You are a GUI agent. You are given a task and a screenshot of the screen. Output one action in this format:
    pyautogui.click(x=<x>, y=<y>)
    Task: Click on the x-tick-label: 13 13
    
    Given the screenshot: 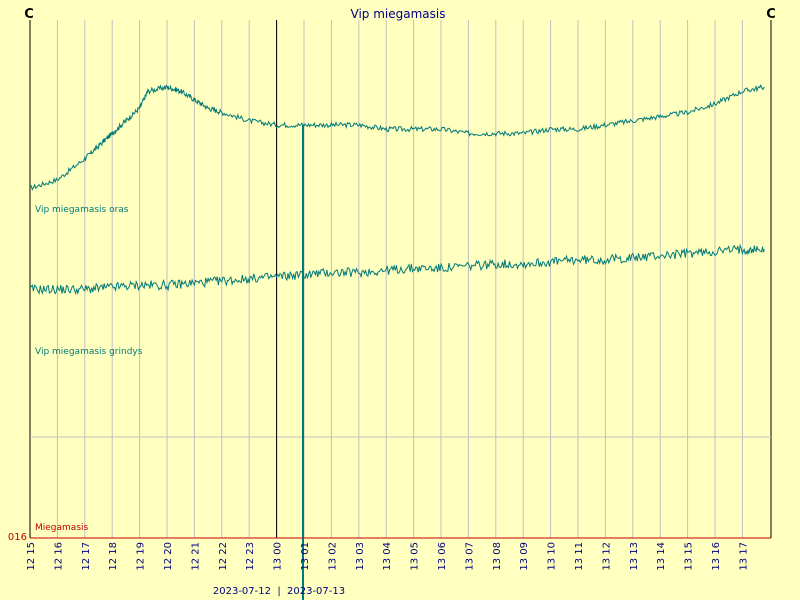 What is the action you would take?
    pyautogui.click(x=634, y=556)
    